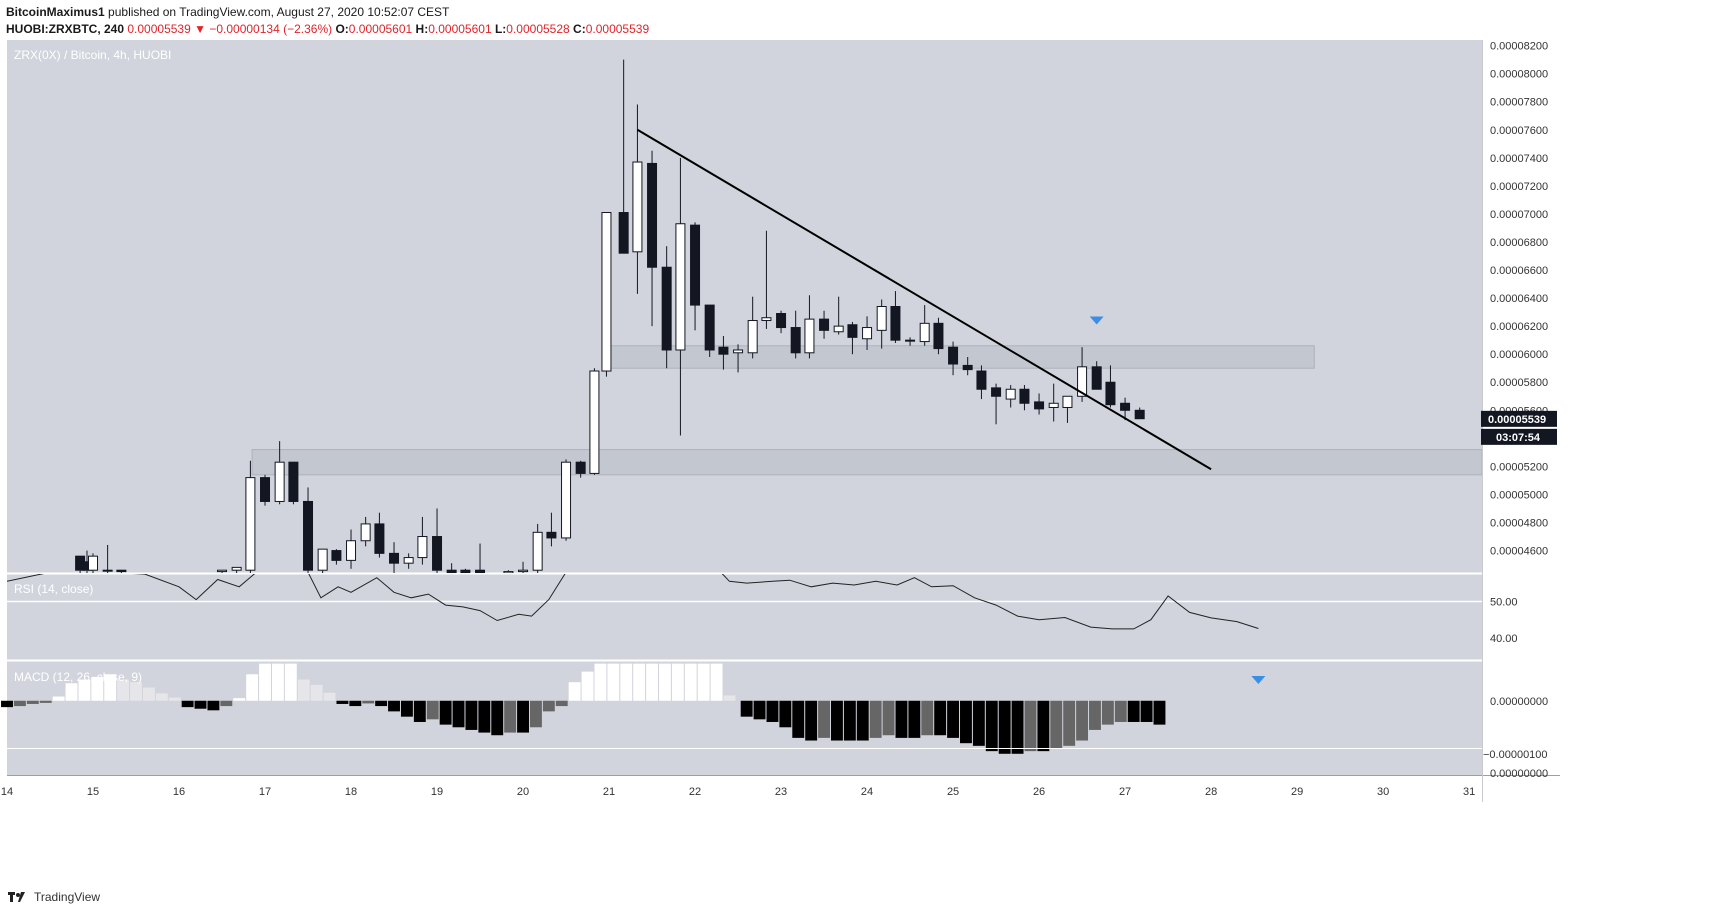  Describe the element at coordinates (271, 29) in the screenshot. I see `price-change: −0.00000134 (−2.36%)` at that location.